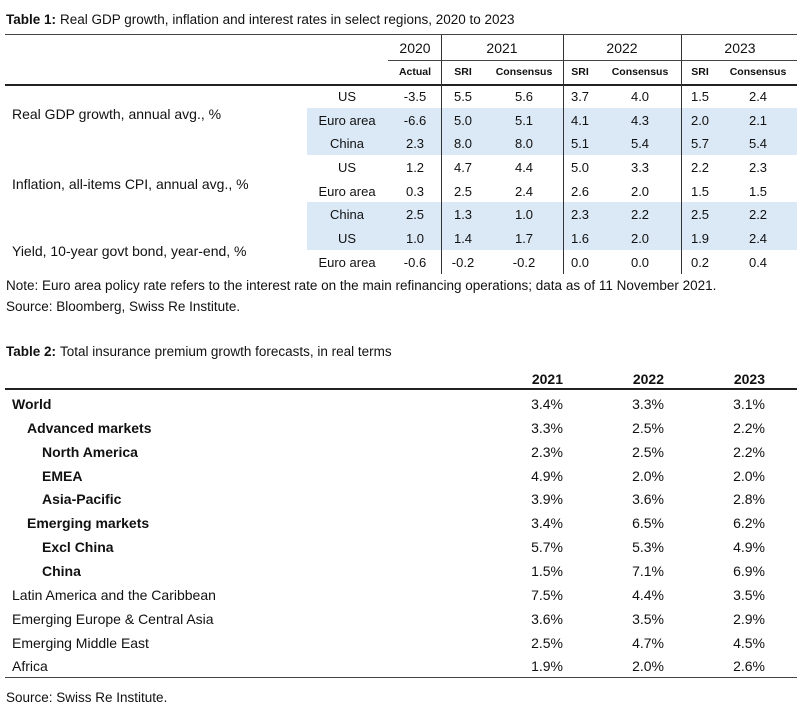 The height and width of the screenshot is (720, 800). I want to click on year-header: 2021, so click(502, 48).